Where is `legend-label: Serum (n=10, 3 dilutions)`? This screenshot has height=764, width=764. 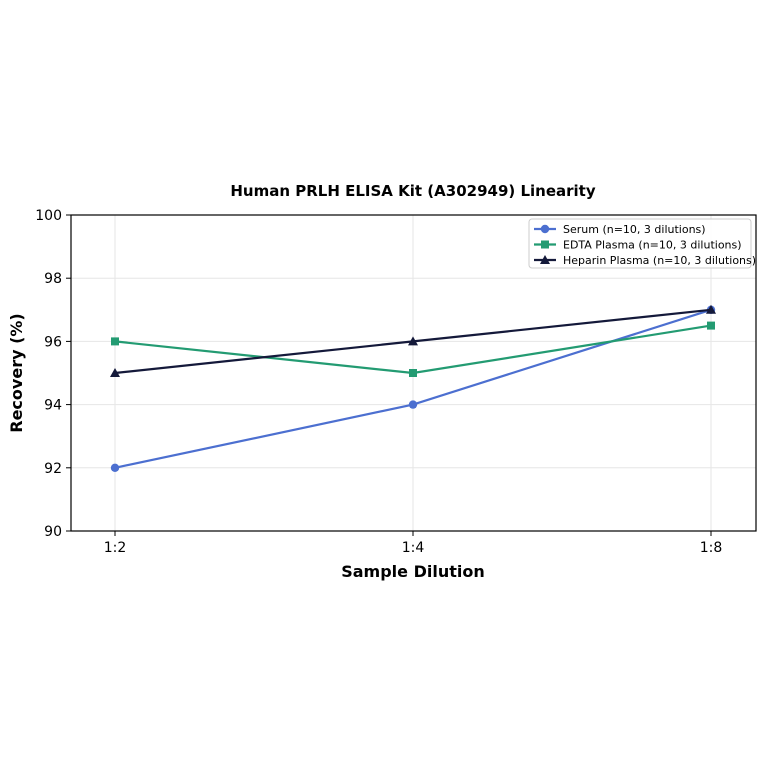 legend-label: Serum (n=10, 3 dilutions) is located at coordinates (634, 229).